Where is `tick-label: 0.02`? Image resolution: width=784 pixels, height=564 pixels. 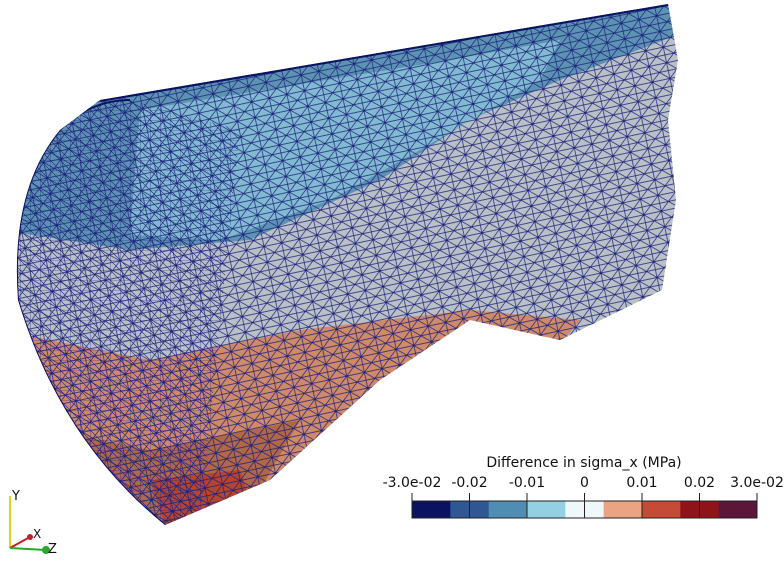 tick-label: 0.02 is located at coordinates (699, 483).